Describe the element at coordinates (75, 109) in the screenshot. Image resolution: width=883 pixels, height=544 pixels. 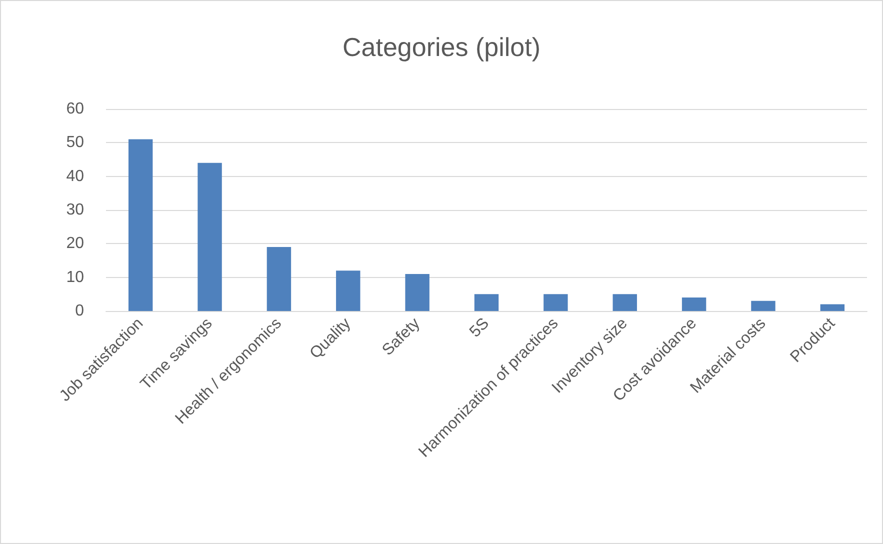
I see `y-tick-label: 60` at that location.